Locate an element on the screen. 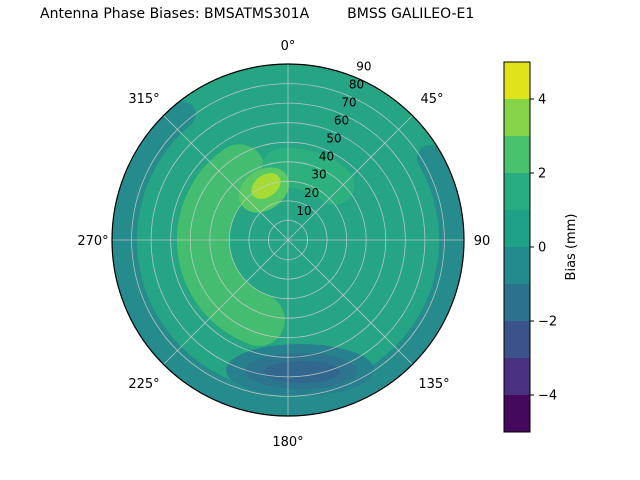 The height and width of the screenshot is (480, 640). colorbar-tick-n2: −2 is located at coordinates (547, 322).